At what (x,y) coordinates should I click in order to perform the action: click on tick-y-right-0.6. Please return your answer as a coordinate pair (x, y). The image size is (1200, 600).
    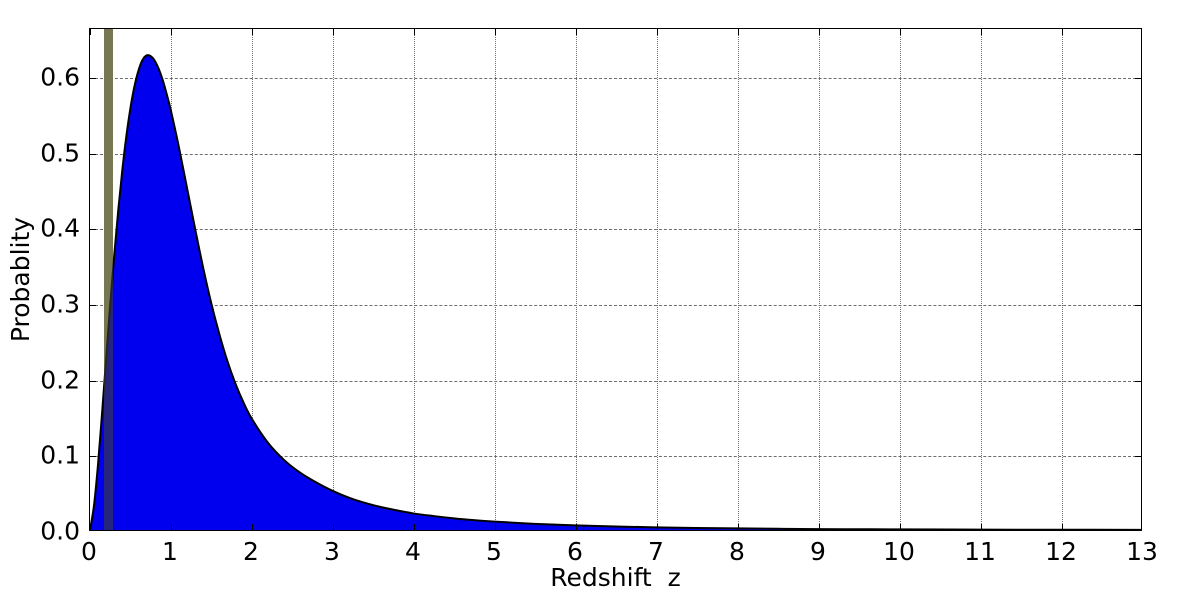
    Looking at the image, I should click on (1138, 79).